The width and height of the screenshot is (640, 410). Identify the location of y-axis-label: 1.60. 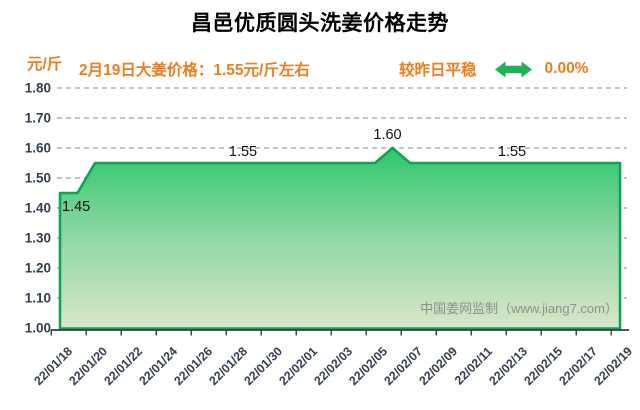
(38, 148).